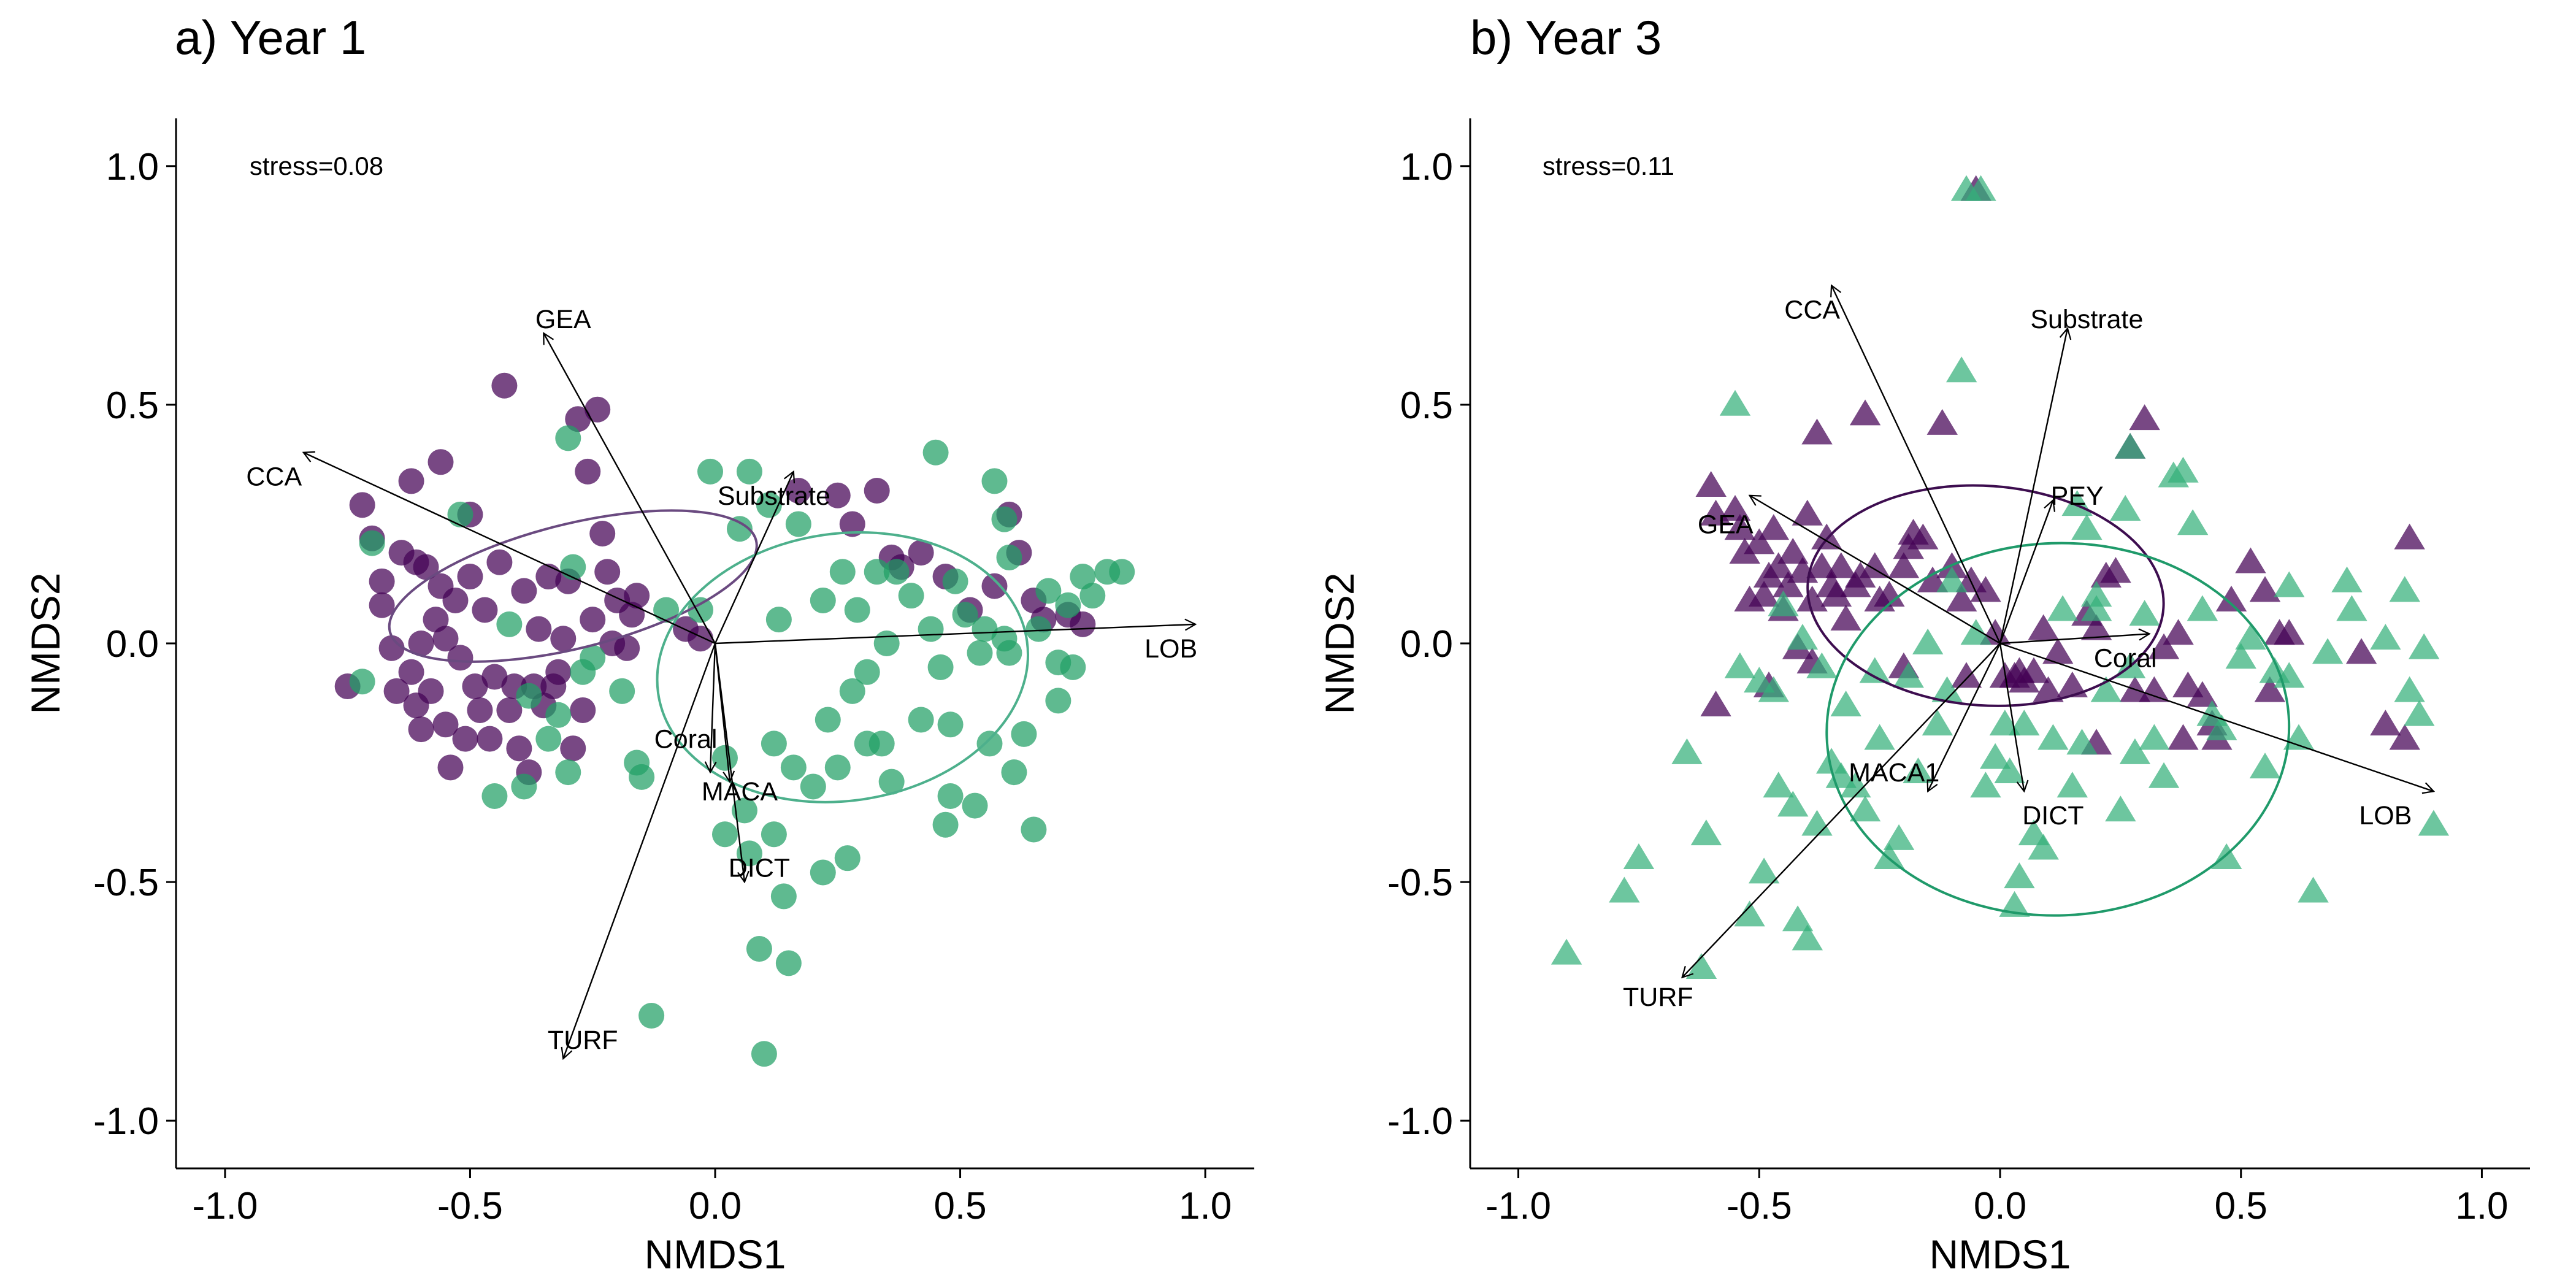 Image resolution: width=2576 pixels, height=1288 pixels. Describe the element at coordinates (270, 37) in the screenshot. I see `panel-title: a) Year 1` at that location.